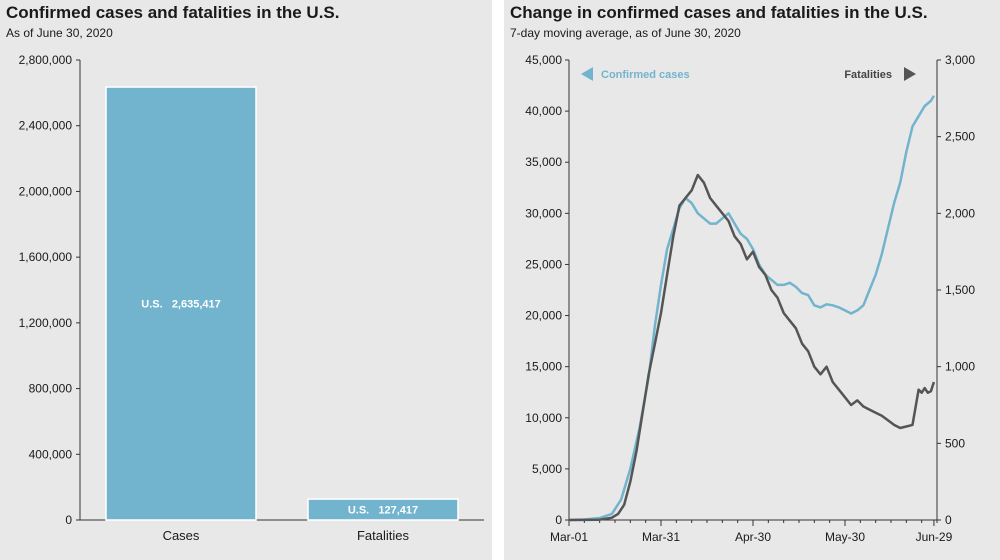 This screenshot has height=560, width=1000. Describe the element at coordinates (645, 75) in the screenshot. I see `legend-confirmed-cases: Confirmed cases` at that location.